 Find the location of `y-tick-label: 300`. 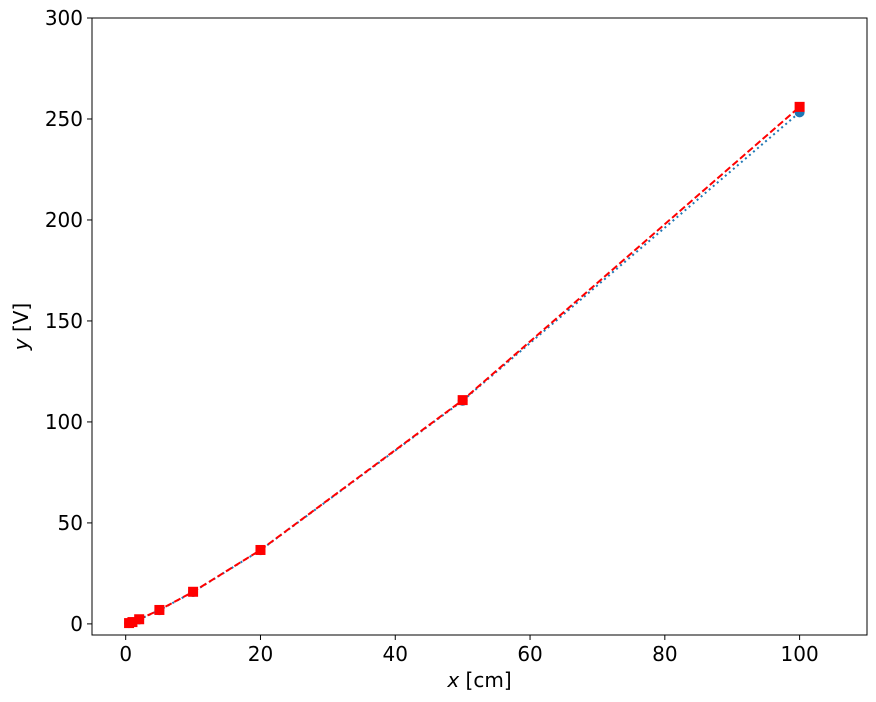

y-tick-label: 300 is located at coordinates (64, 18).